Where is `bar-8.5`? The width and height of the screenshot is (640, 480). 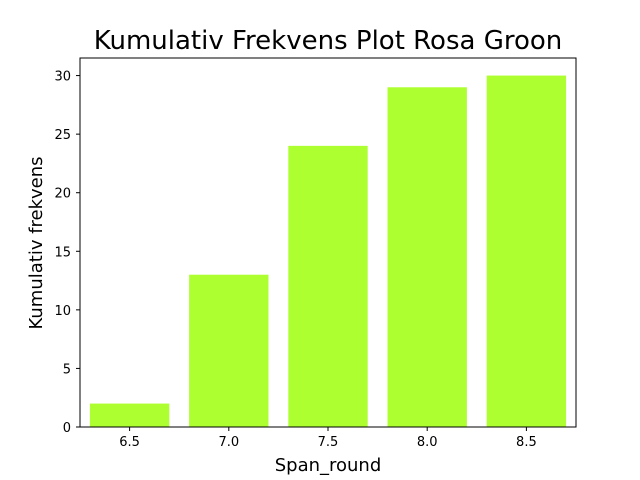
bar-8.5 is located at coordinates (526, 251).